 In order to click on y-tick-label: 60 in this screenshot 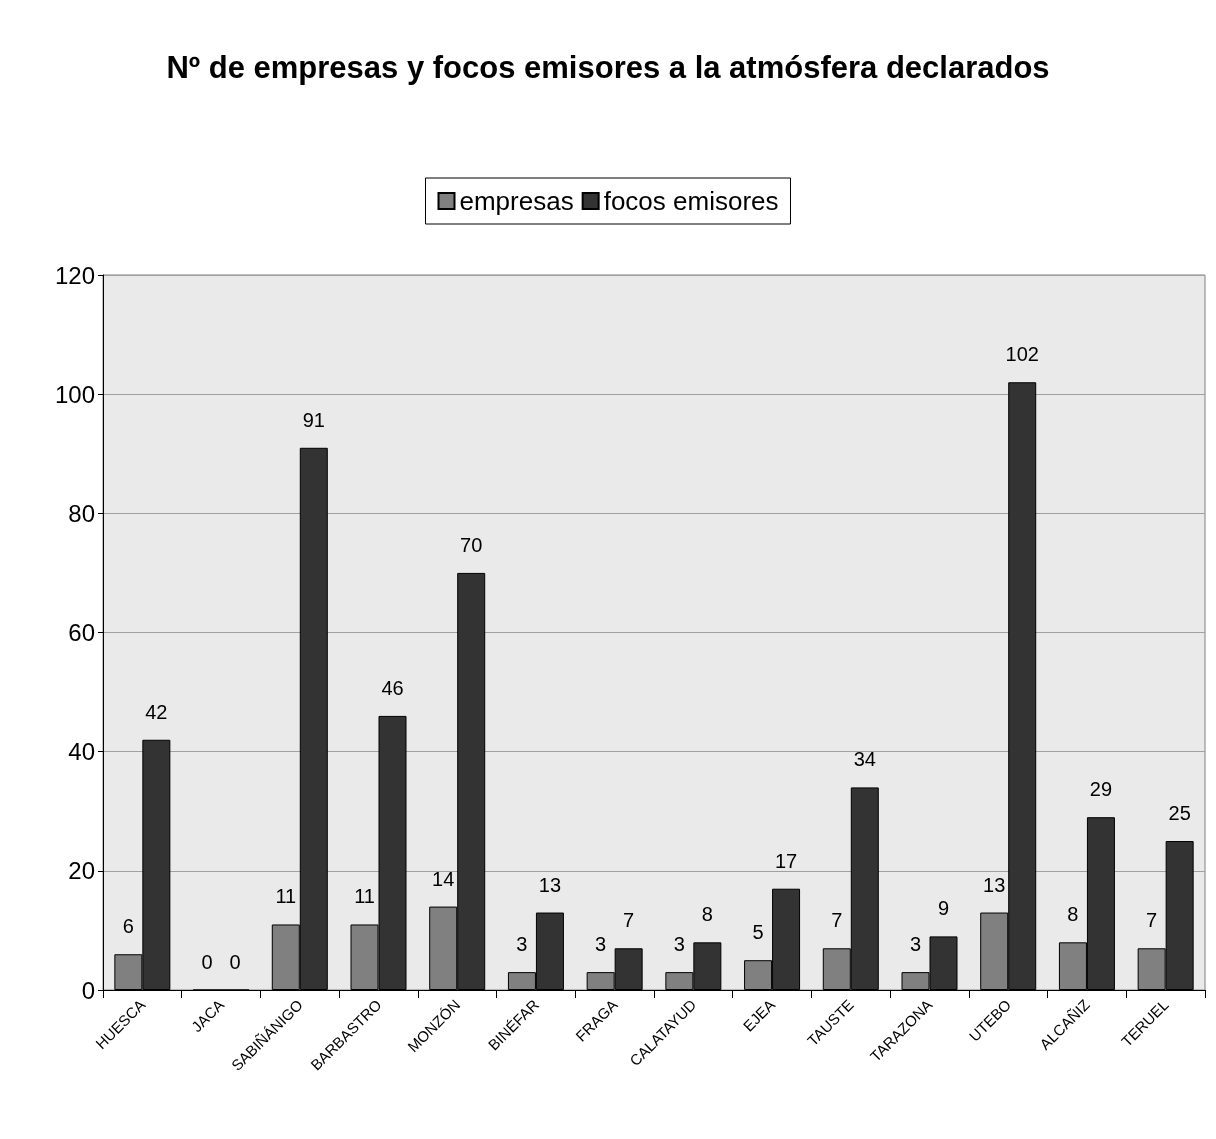, I will do `click(81, 632)`.